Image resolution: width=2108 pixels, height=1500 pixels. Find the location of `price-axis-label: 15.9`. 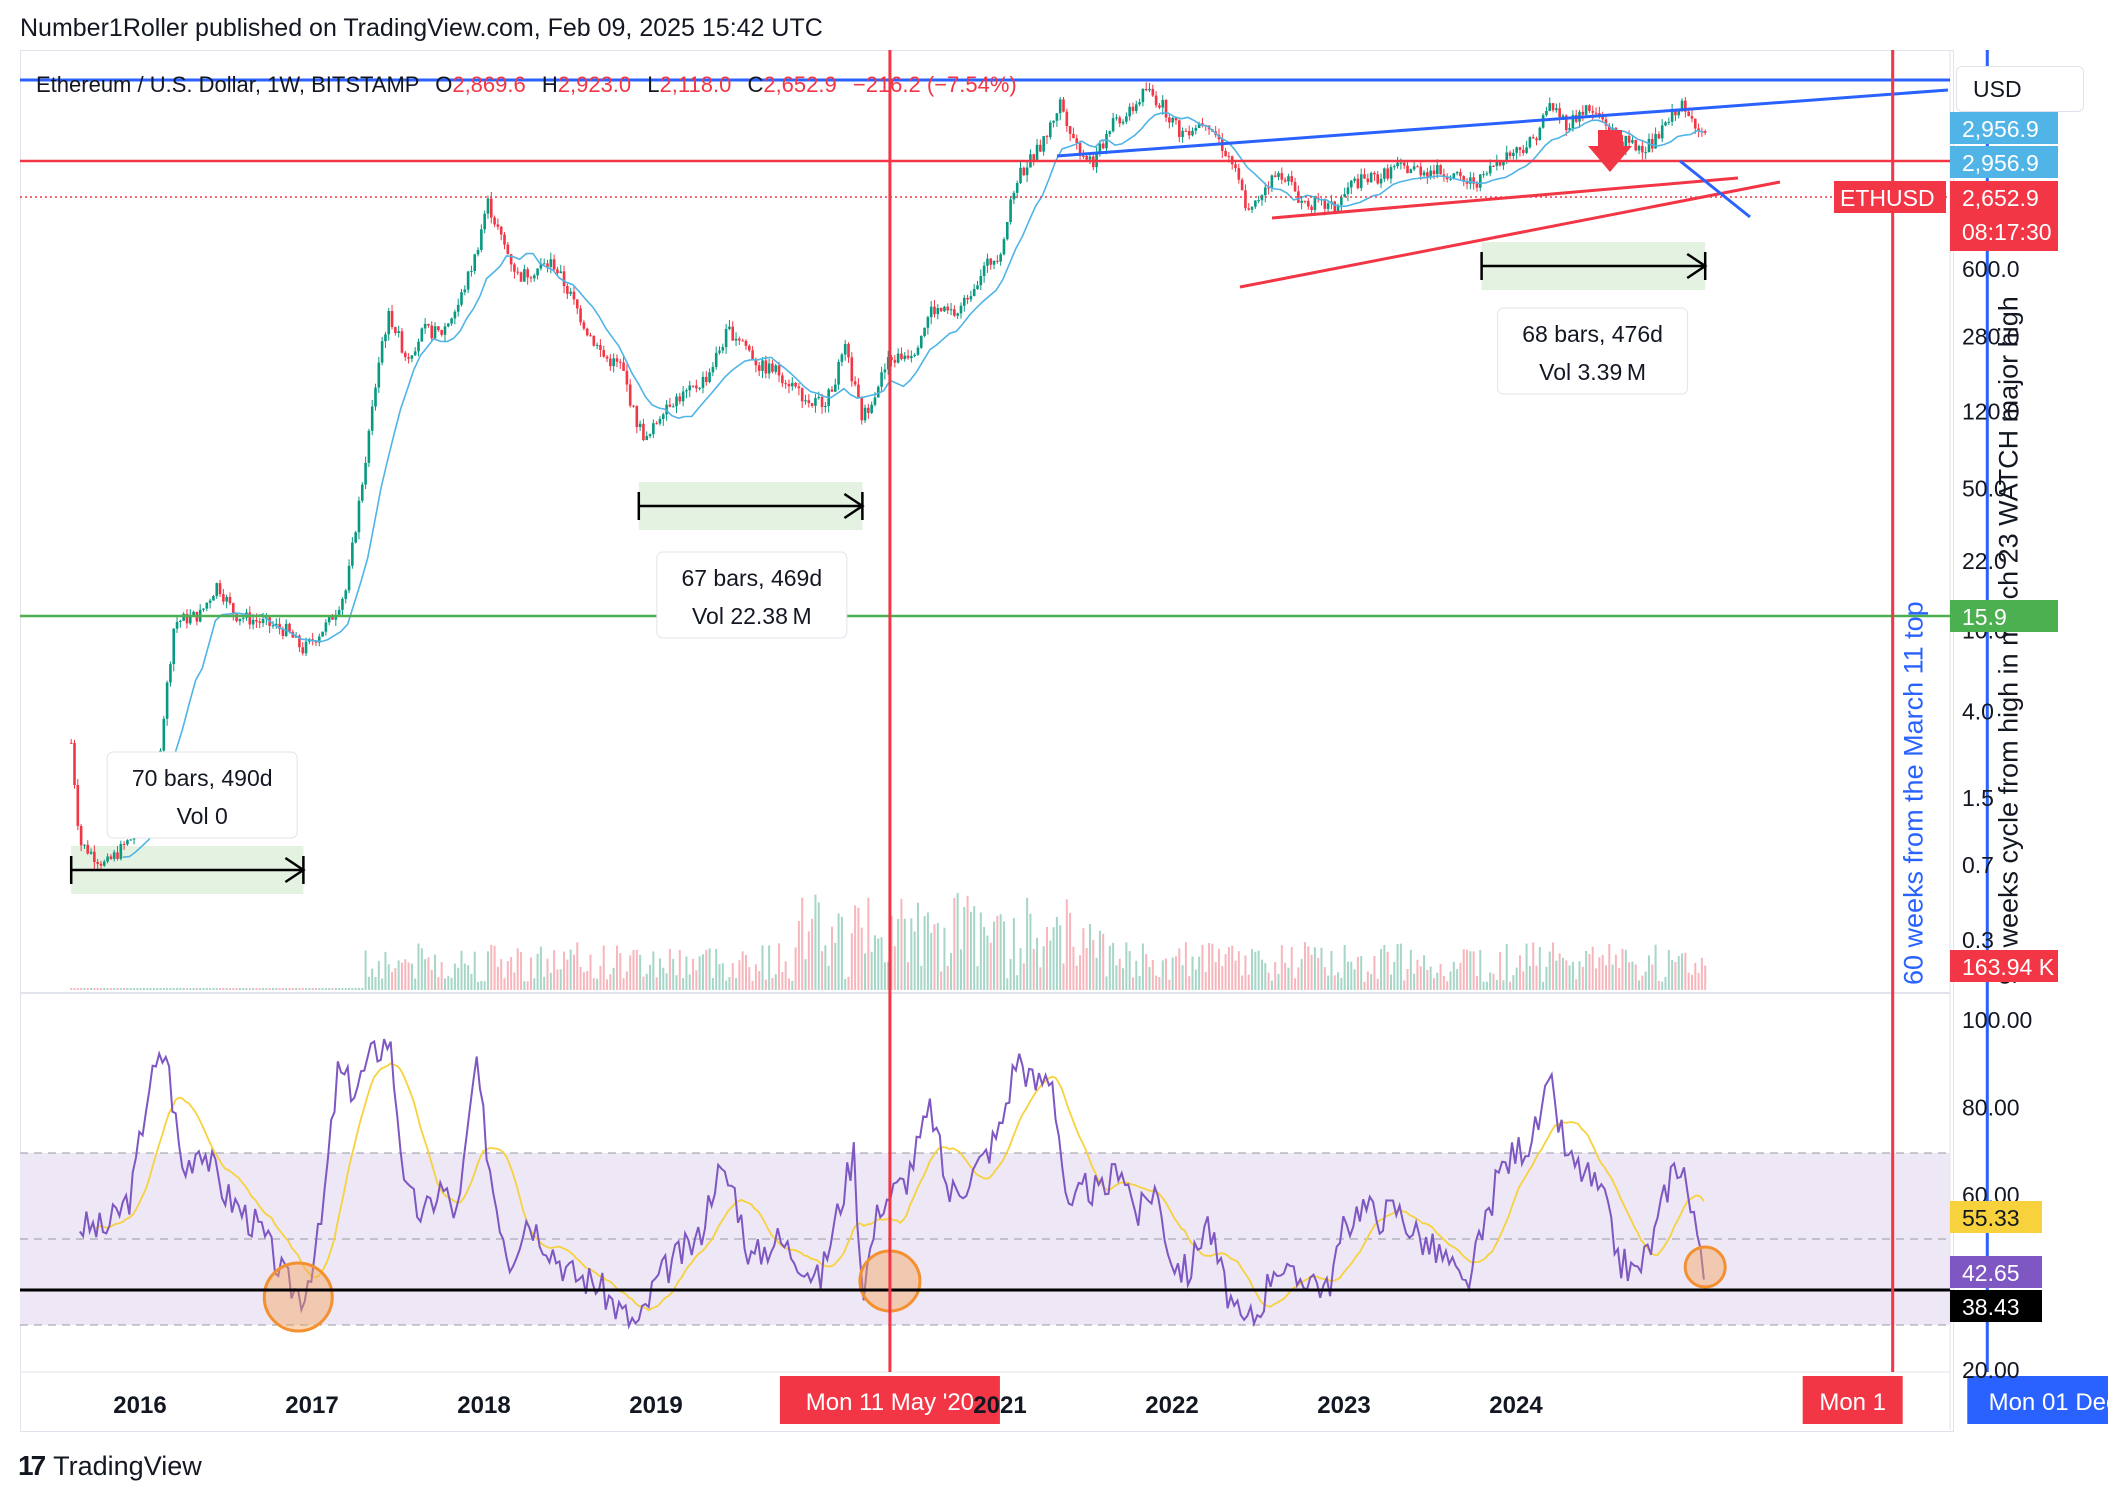

price-axis-label: 15.9 is located at coordinates (1984, 617).